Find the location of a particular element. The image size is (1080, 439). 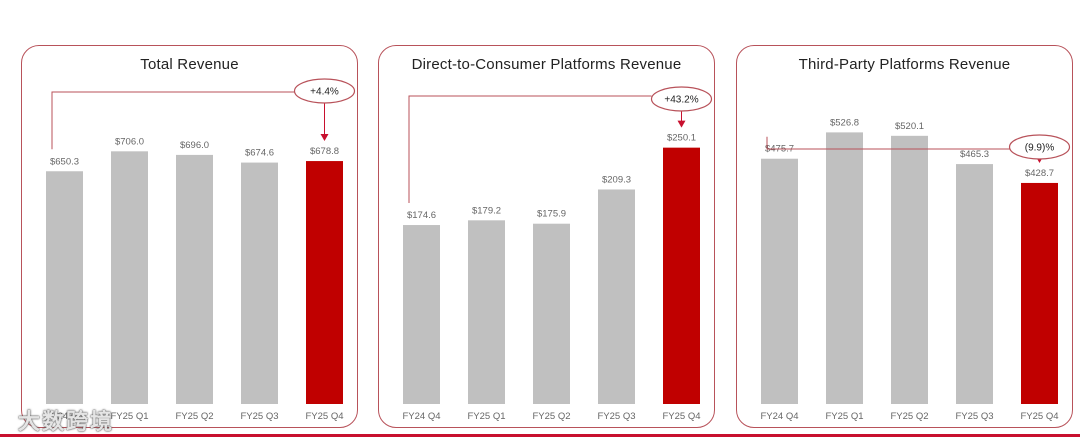

data-label: $650.3 is located at coordinates (64, 161).